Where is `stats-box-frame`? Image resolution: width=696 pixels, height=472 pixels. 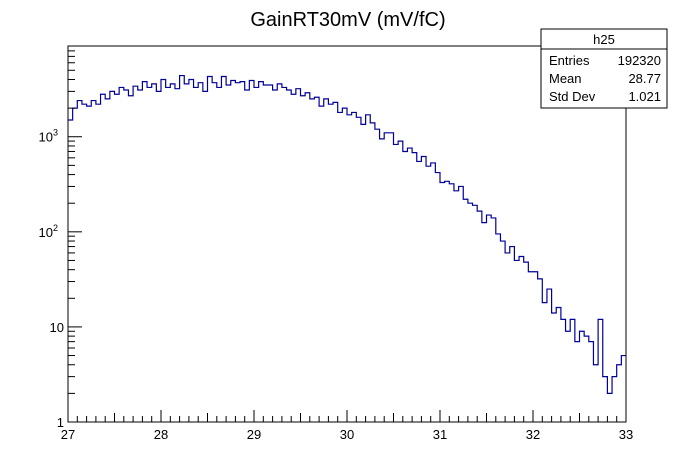
stats-box-frame is located at coordinates (604, 68).